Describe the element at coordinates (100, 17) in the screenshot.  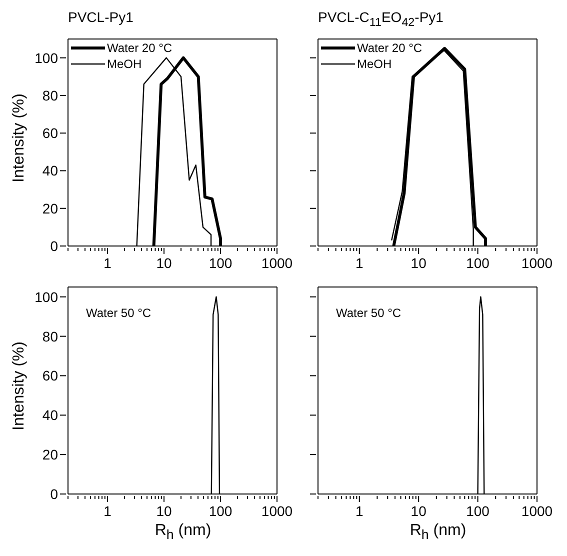
I see `chart-title: PVCL-Py1` at that location.